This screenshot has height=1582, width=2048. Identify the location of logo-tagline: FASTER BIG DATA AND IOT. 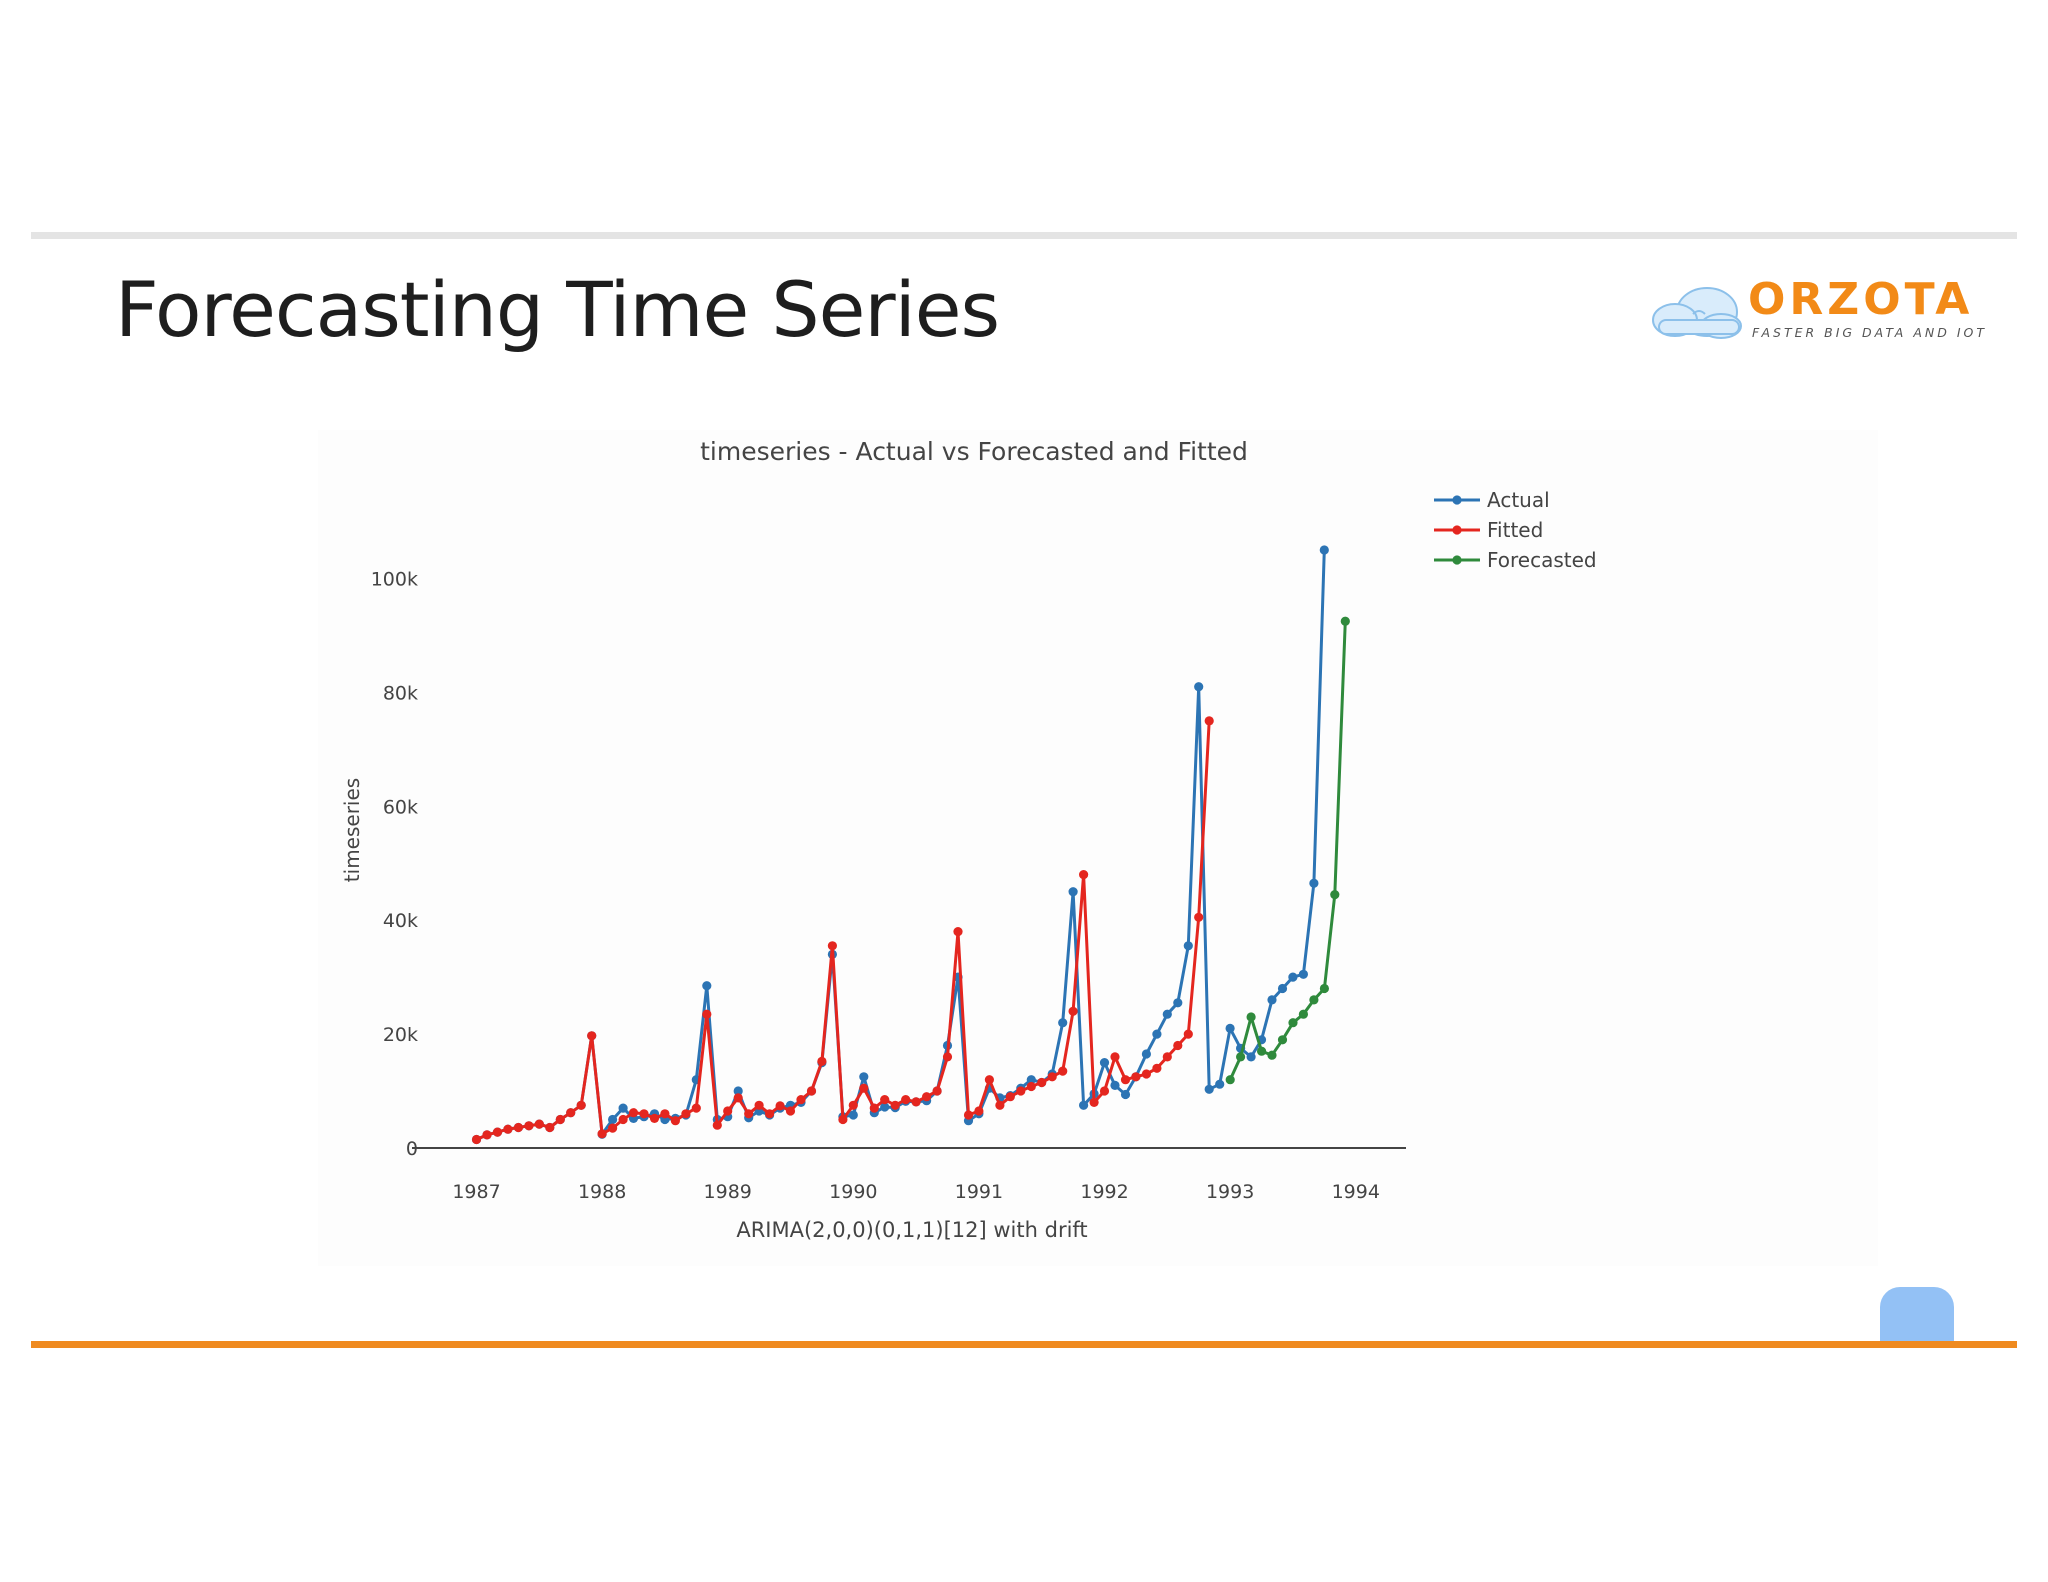
(1868, 332).